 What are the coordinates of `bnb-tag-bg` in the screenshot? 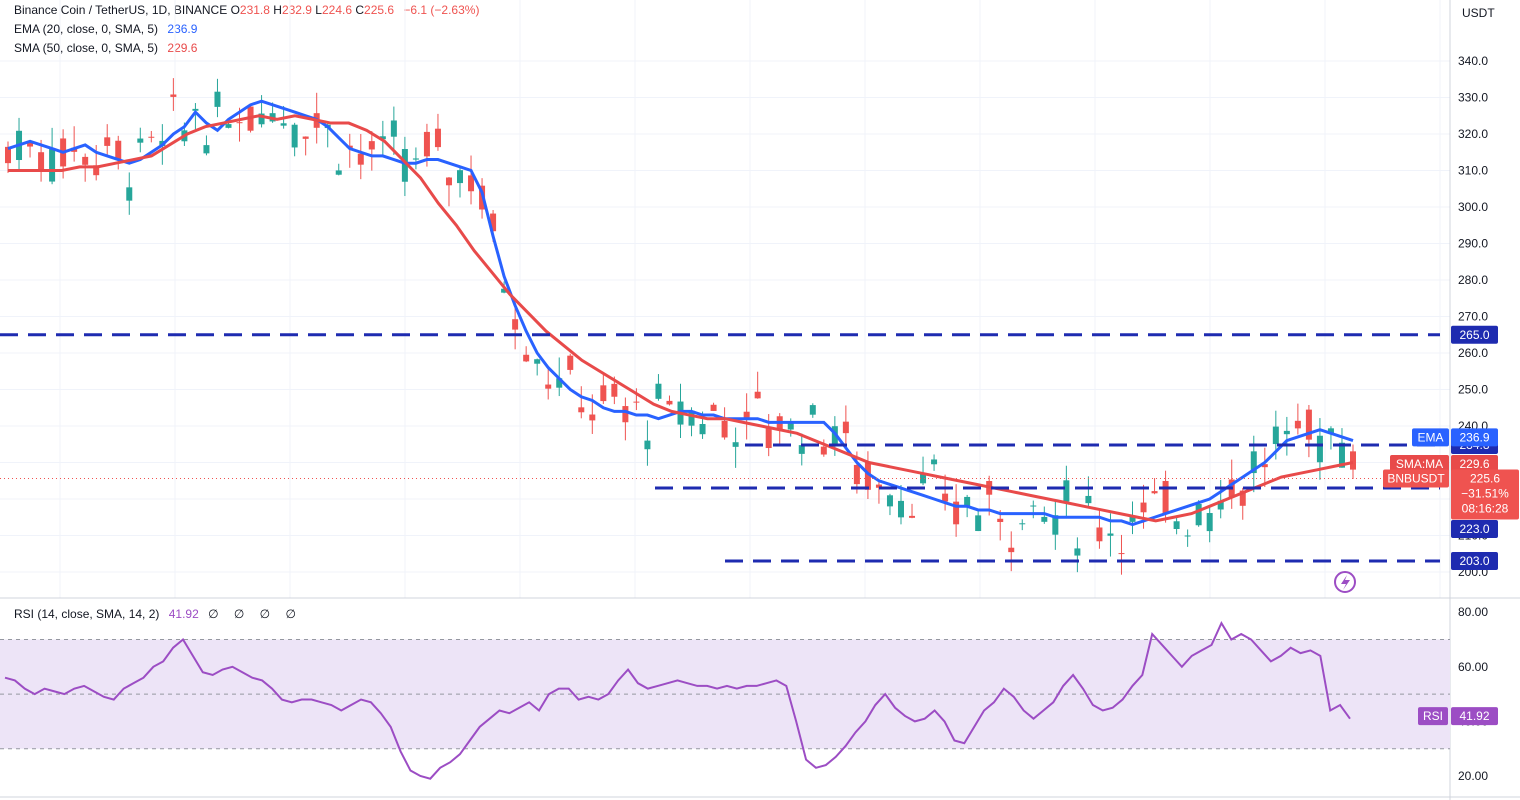 It's located at (1485, 494).